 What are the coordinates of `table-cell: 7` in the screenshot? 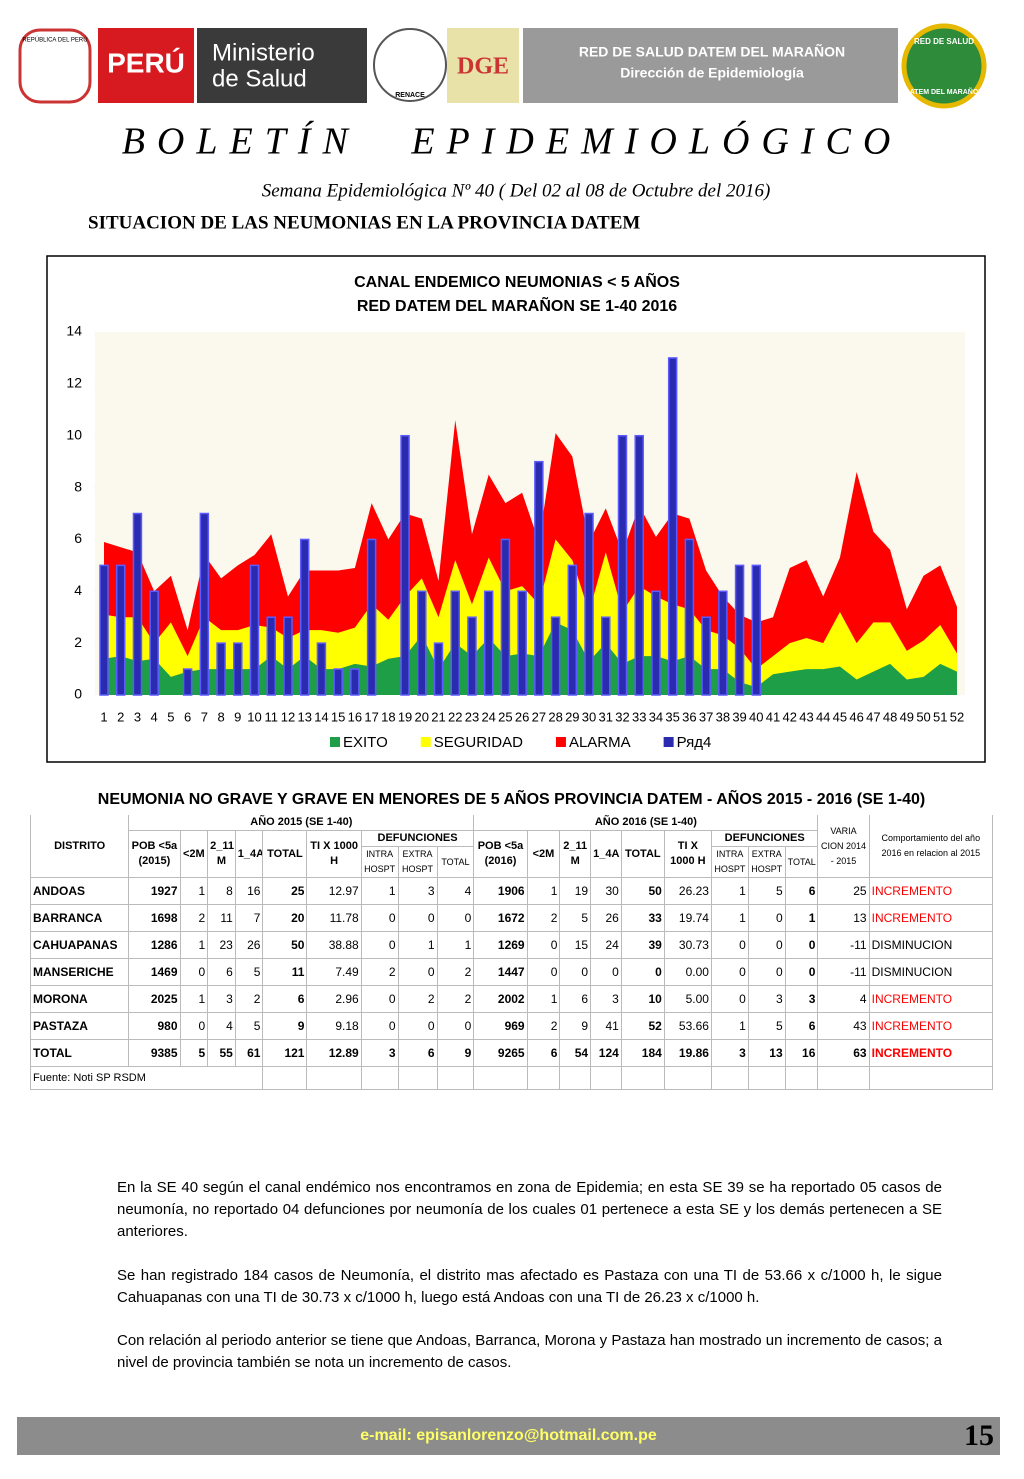 It's located at (249, 918).